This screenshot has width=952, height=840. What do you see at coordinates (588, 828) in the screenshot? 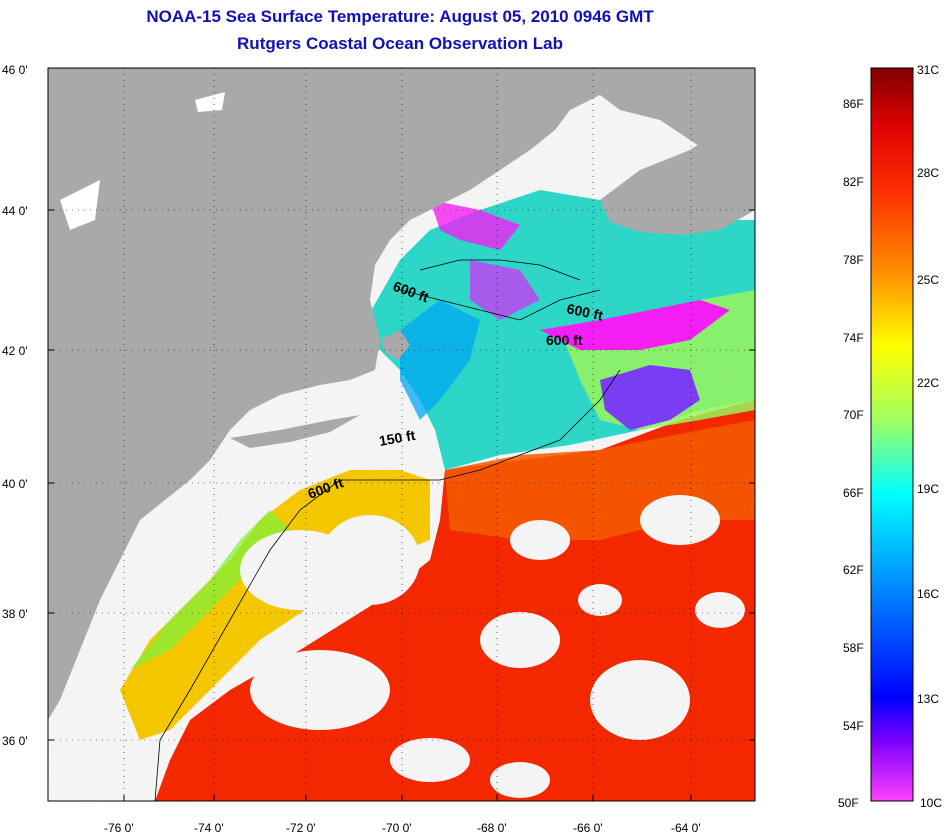
I see `lon-label: -66 0'` at bounding box center [588, 828].